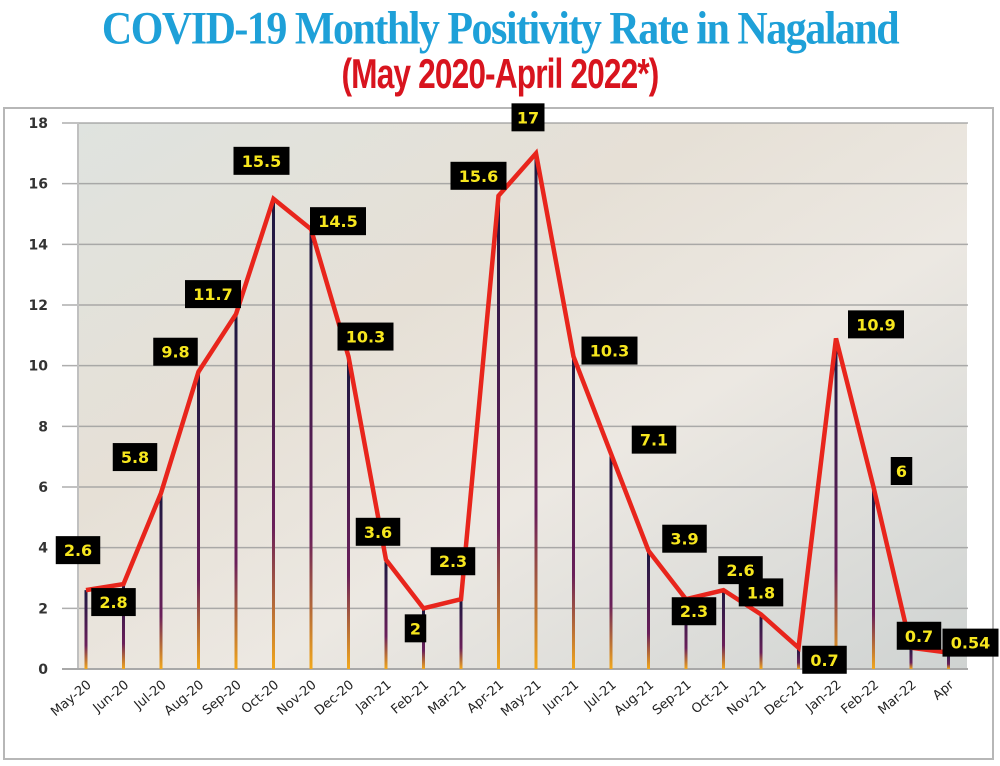 The image size is (1000, 766). I want to click on x-tick-label: May-21, so click(521, 699).